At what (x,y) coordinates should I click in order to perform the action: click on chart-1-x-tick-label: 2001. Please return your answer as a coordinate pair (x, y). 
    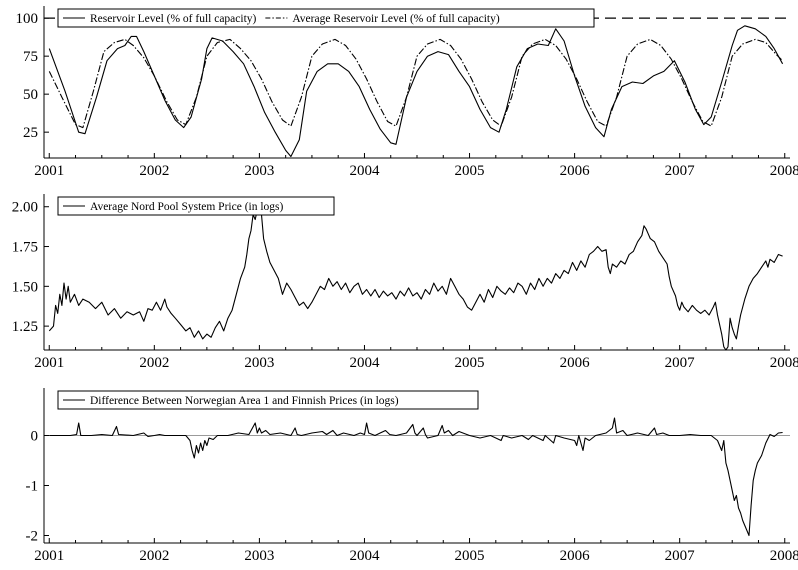
    Looking at the image, I should click on (49, 171).